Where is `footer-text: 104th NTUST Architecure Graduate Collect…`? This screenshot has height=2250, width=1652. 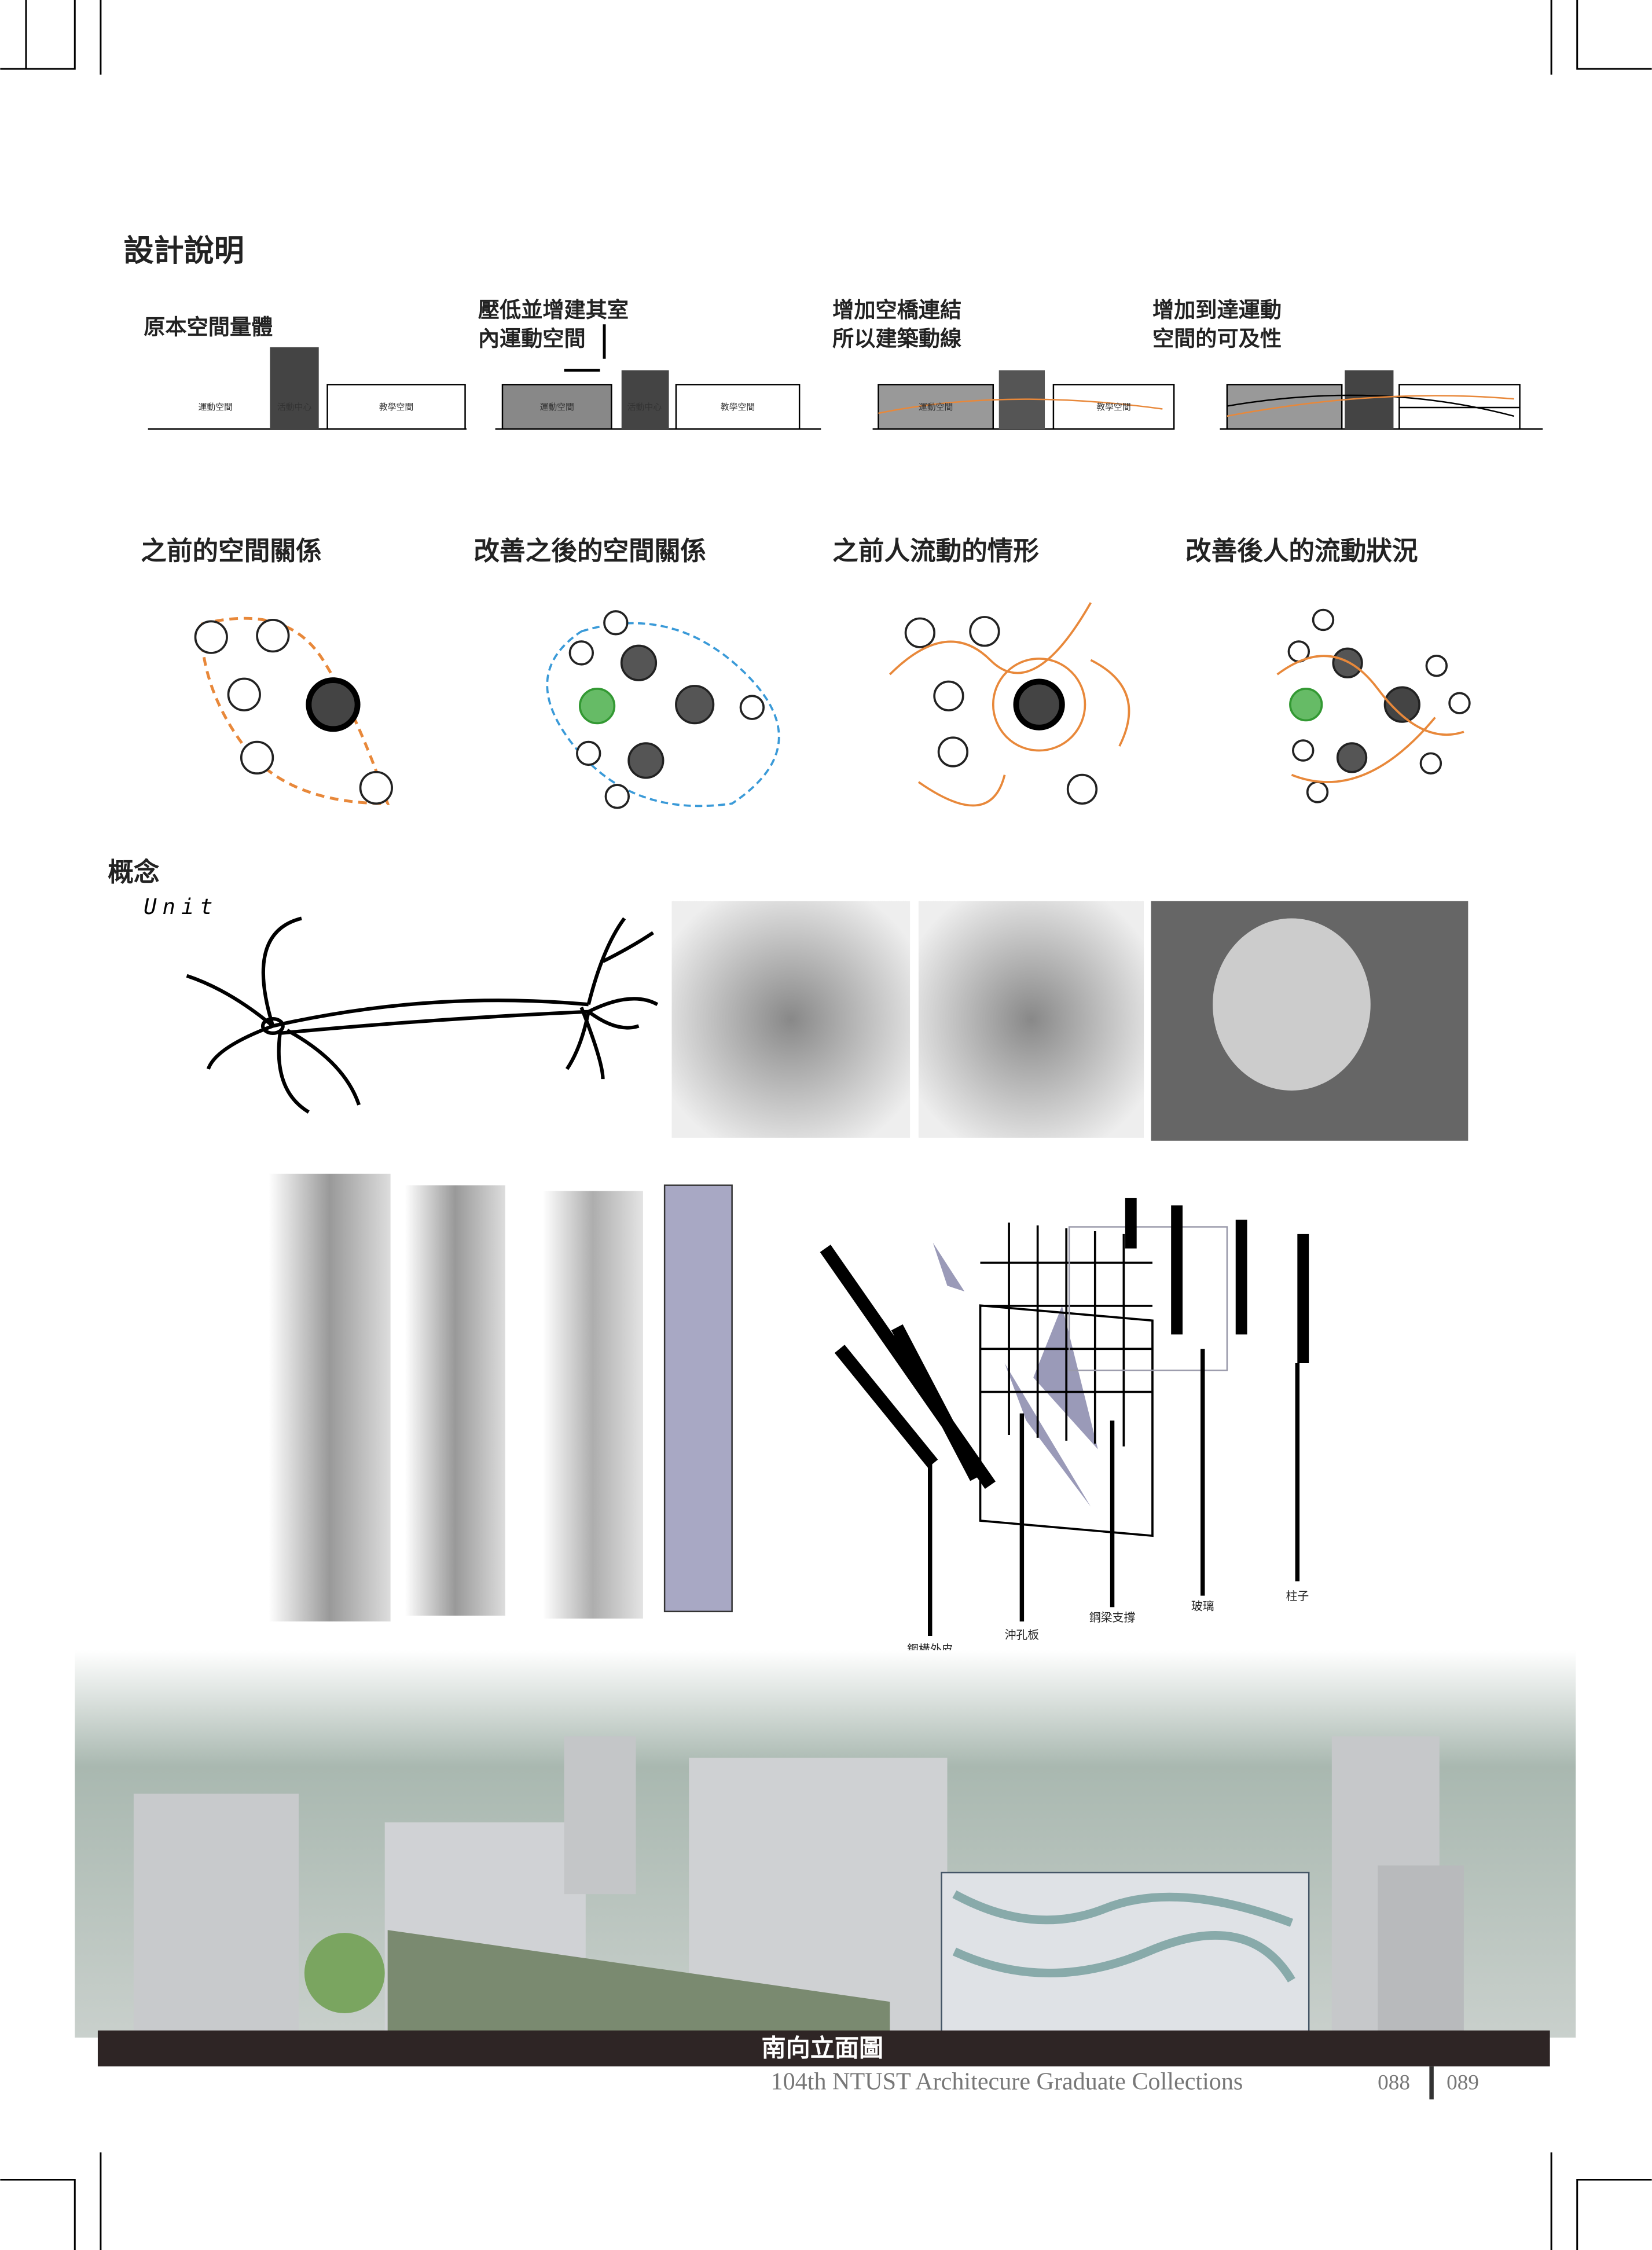 footer-text: 104th NTUST Architecure Graduate Collect… is located at coordinates (1007, 2081).